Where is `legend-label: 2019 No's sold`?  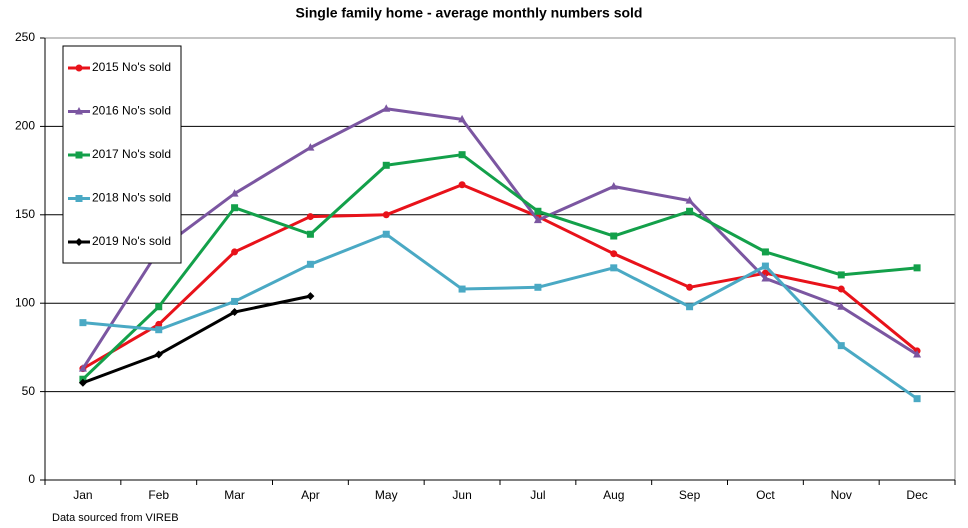 legend-label: 2019 No's sold is located at coordinates (131, 241).